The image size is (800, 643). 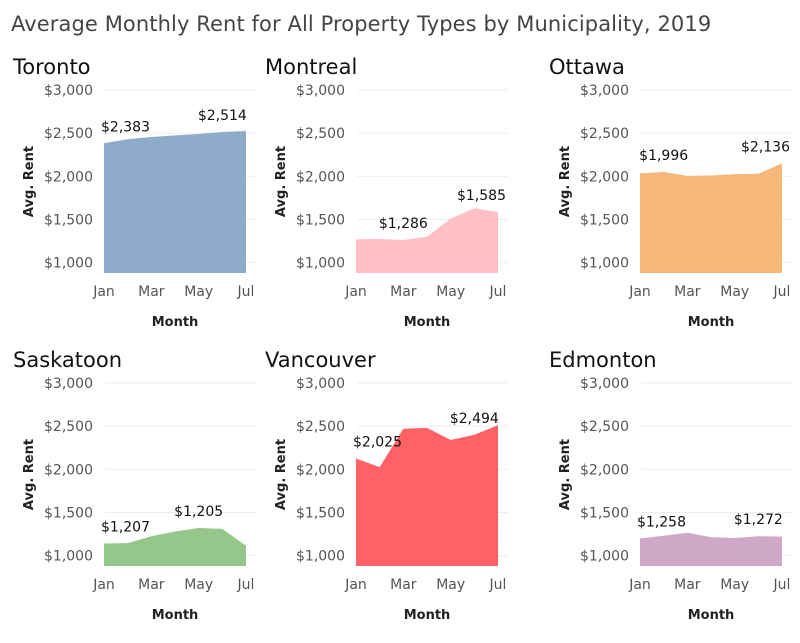 What do you see at coordinates (587, 67) in the screenshot?
I see `panel-title: Ottawa` at bounding box center [587, 67].